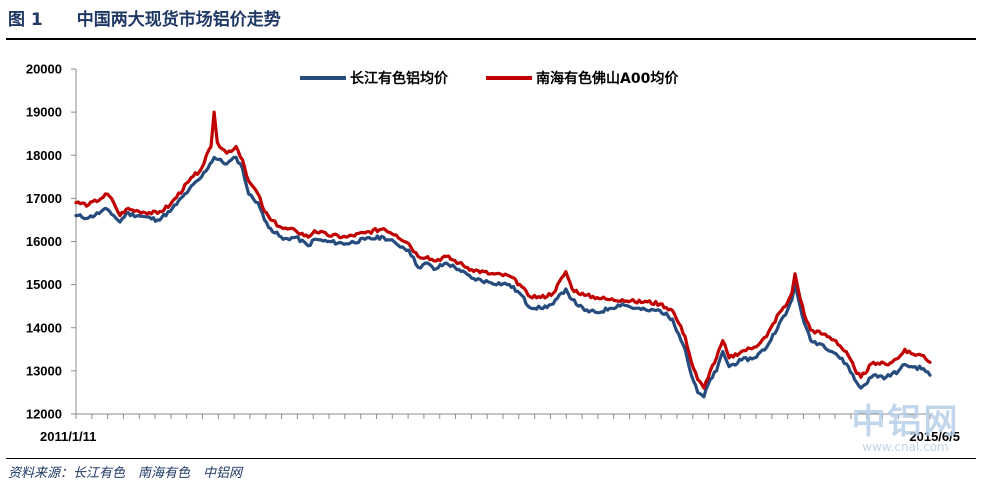 The height and width of the screenshot is (481, 984). Describe the element at coordinates (491, 39) in the screenshot. I see `top-rule` at that location.